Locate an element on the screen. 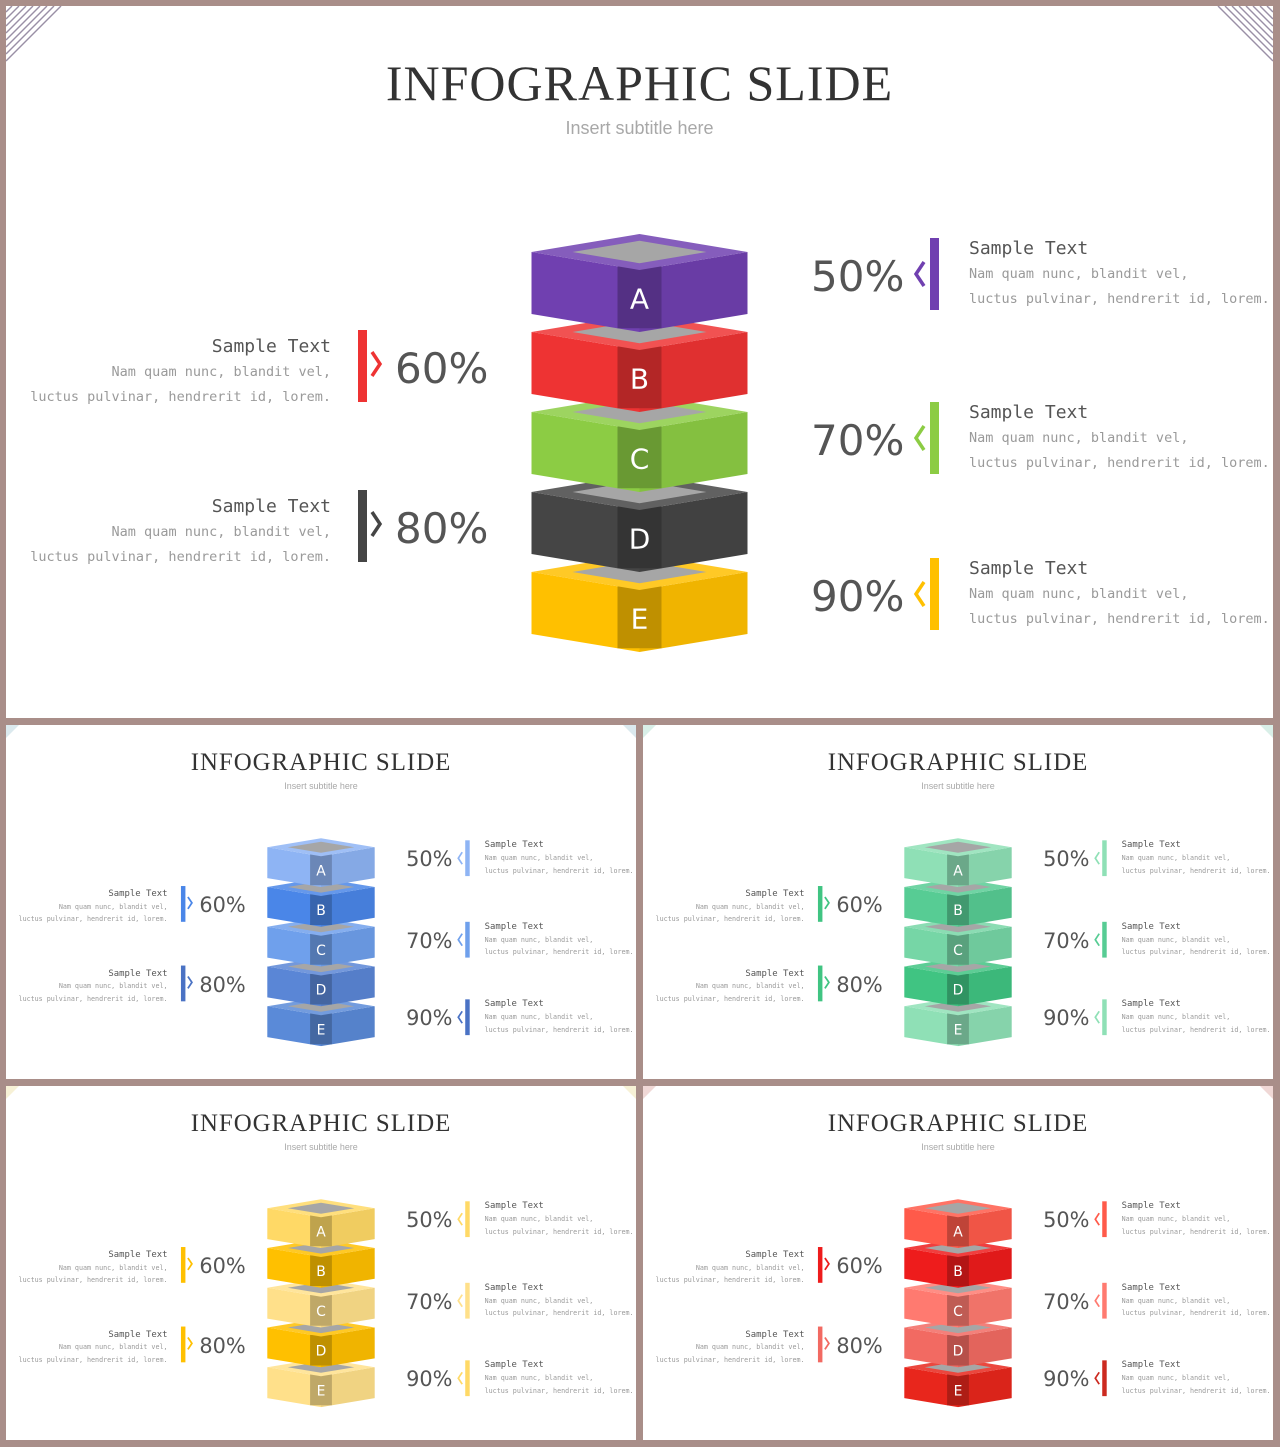  block-letter-a: A is located at coordinates (958, 1232).